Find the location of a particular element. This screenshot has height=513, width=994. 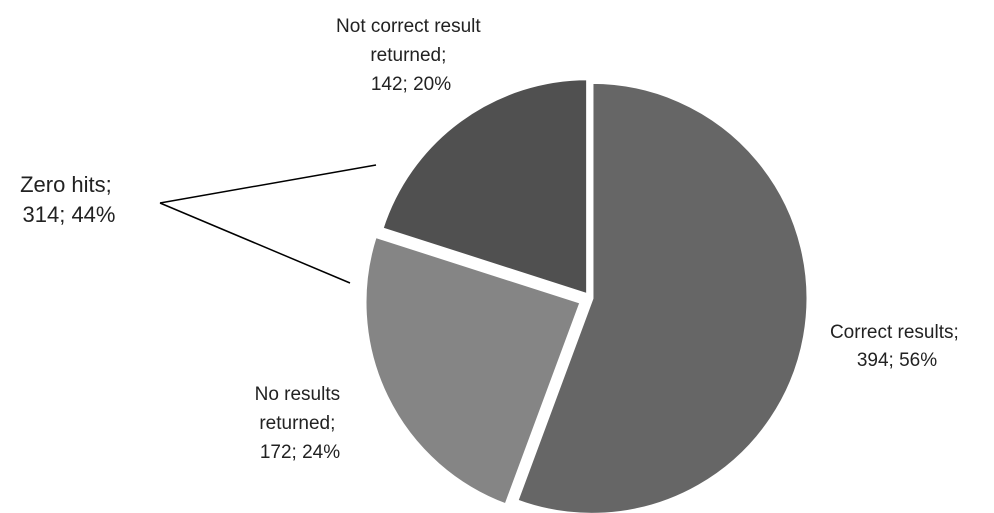

zero-hits-leader-line-upper is located at coordinates (268, 184).